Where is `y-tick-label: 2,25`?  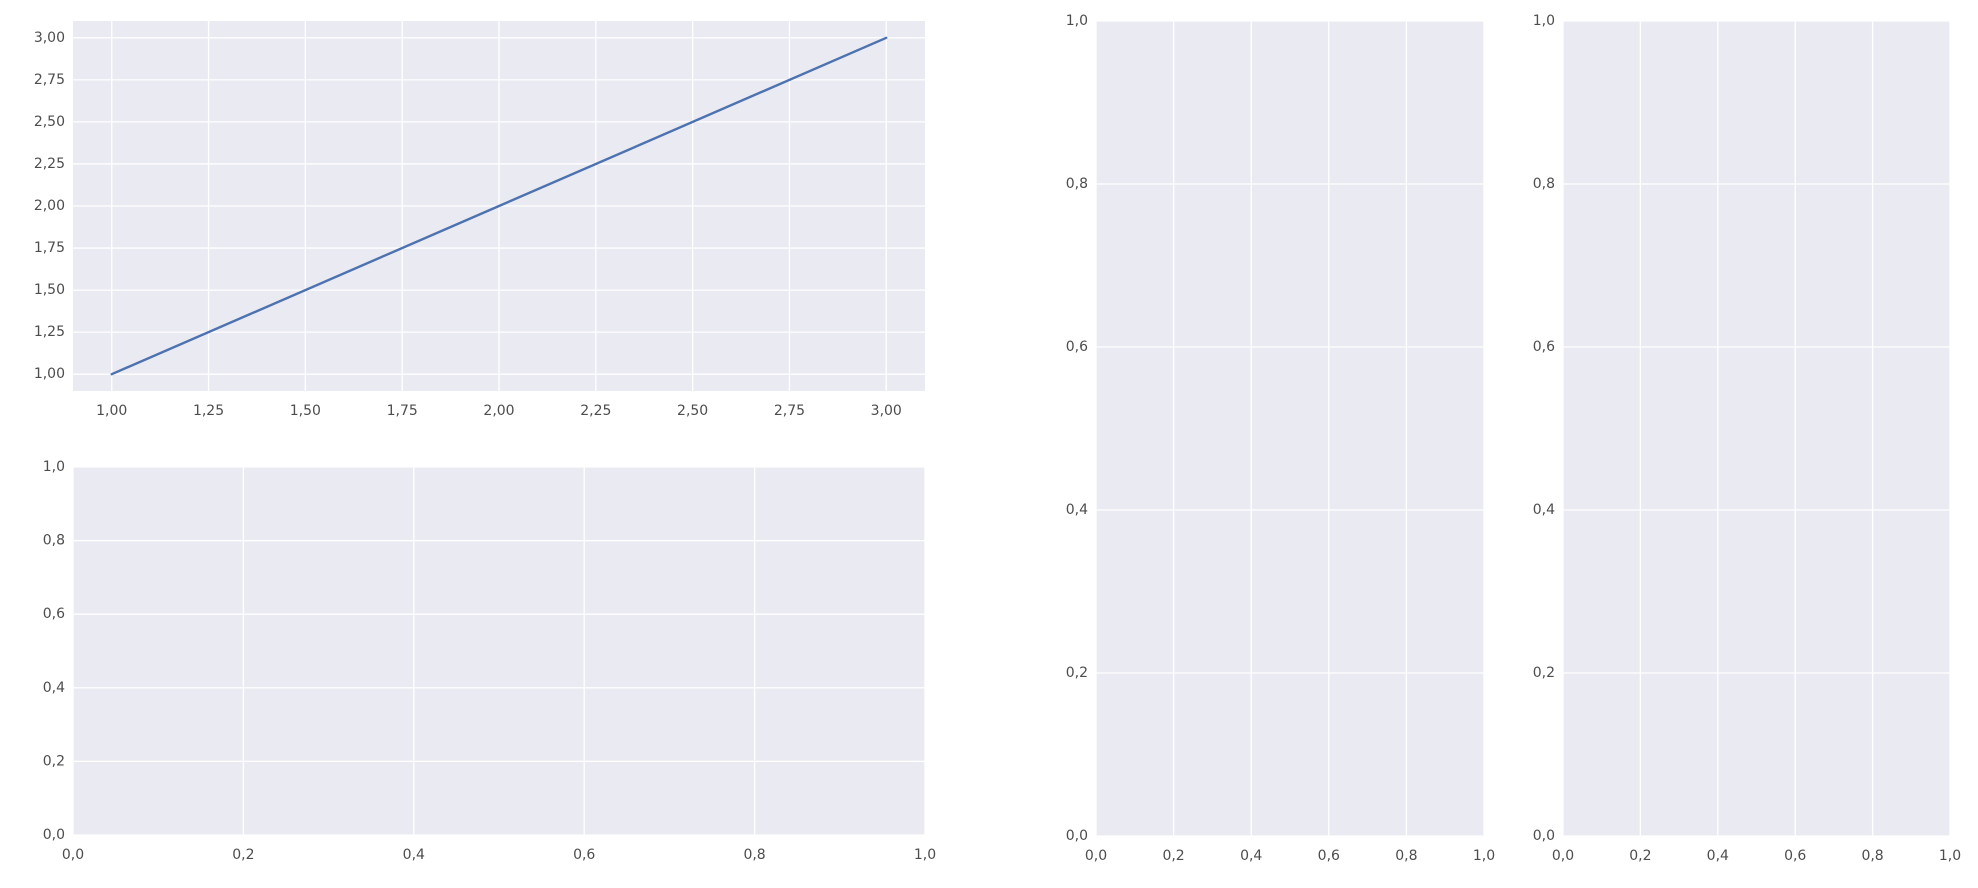 y-tick-label: 2,25 is located at coordinates (49, 164).